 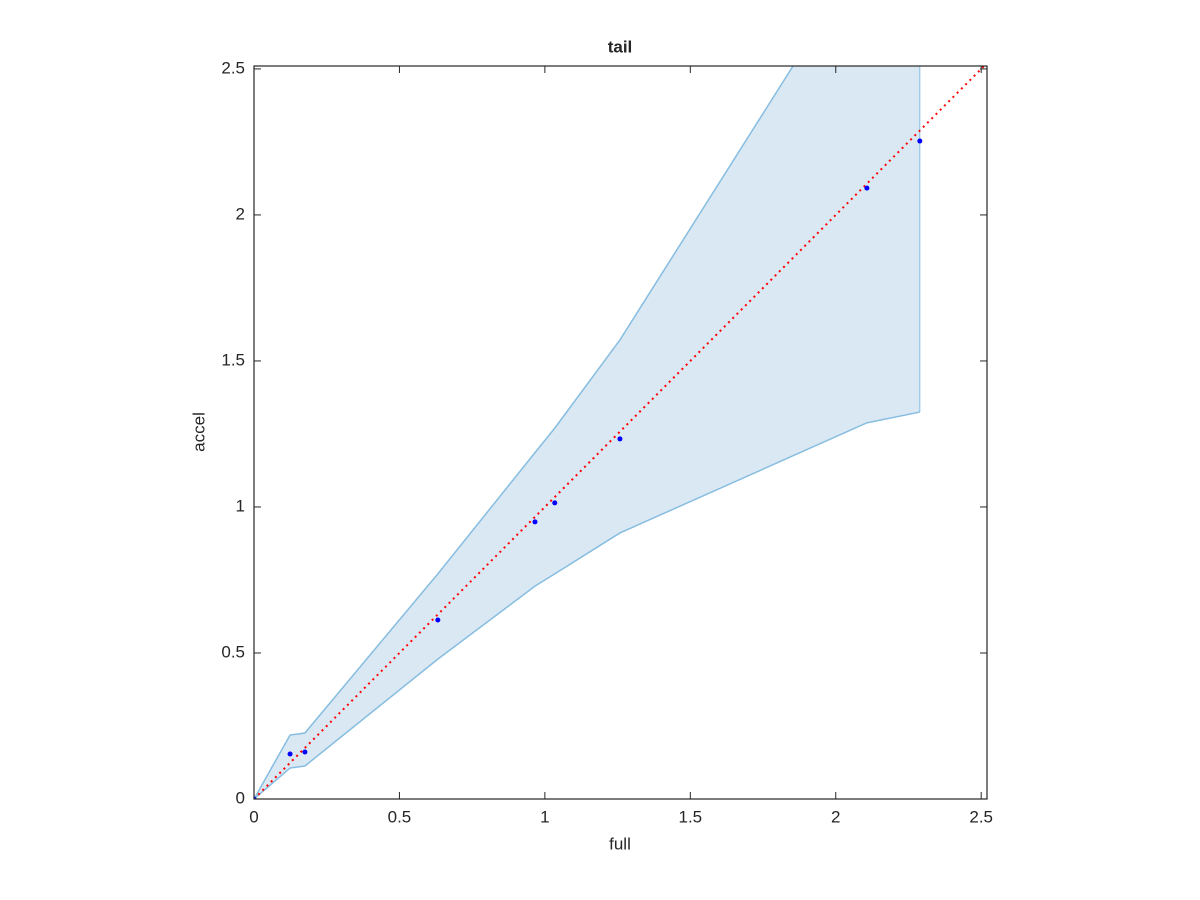 I want to click on y-tick-label: 0.5, so click(x=233, y=651).